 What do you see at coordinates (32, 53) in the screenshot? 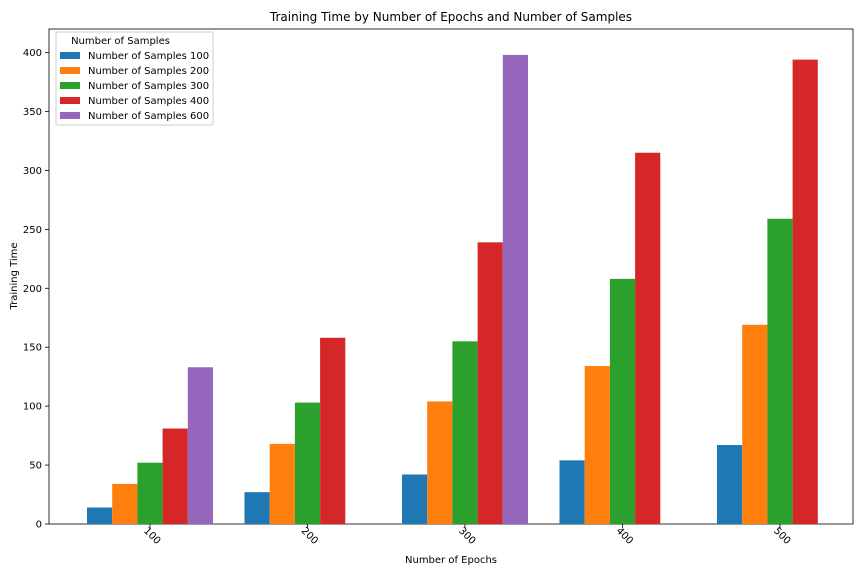
I see `y-tick-label: 400` at bounding box center [32, 53].